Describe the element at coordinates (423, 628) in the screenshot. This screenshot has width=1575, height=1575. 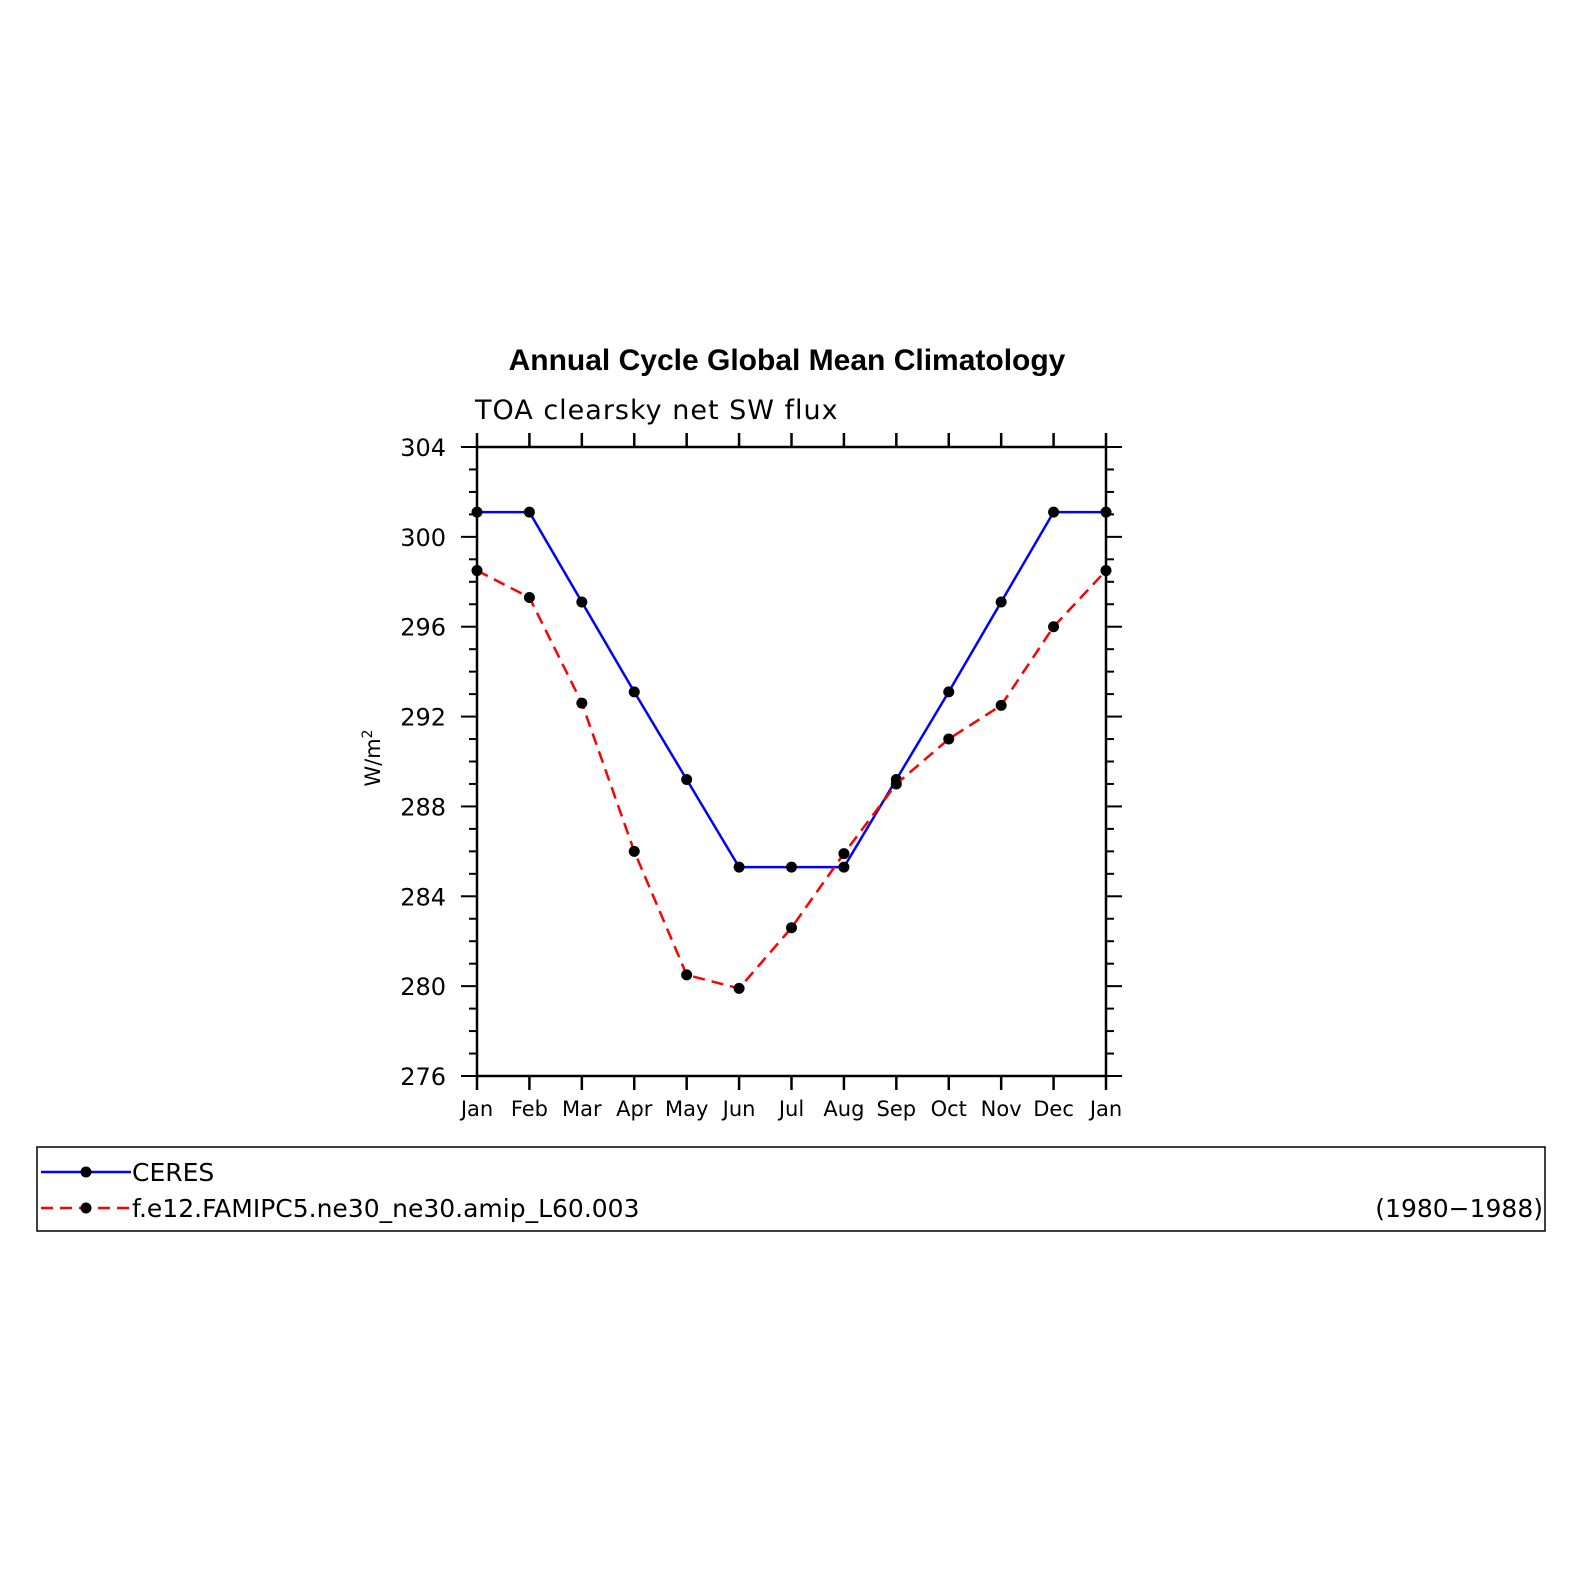
I see `y-tick-label: 296` at that location.